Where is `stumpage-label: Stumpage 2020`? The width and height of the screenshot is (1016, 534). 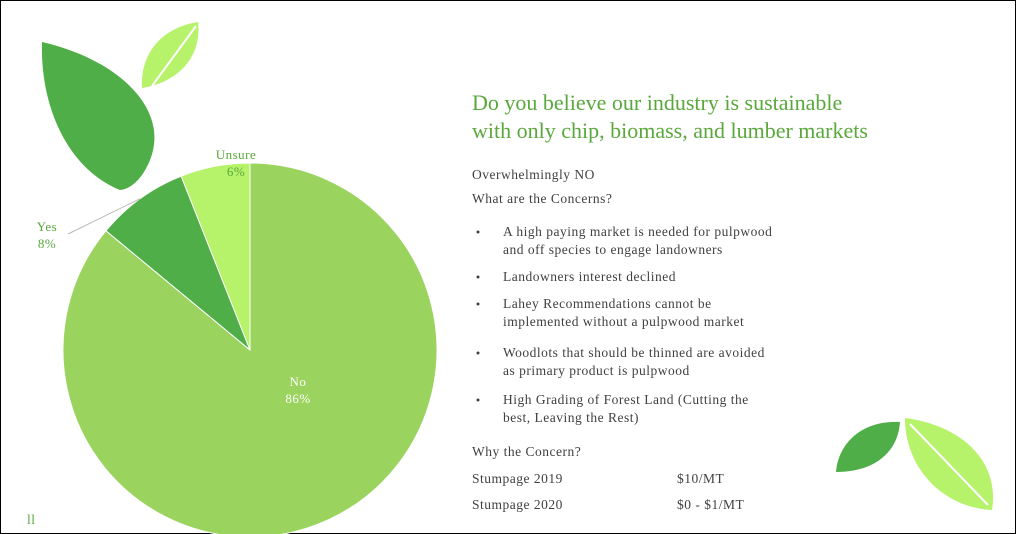
stumpage-label: Stumpage 2020 is located at coordinates (517, 504).